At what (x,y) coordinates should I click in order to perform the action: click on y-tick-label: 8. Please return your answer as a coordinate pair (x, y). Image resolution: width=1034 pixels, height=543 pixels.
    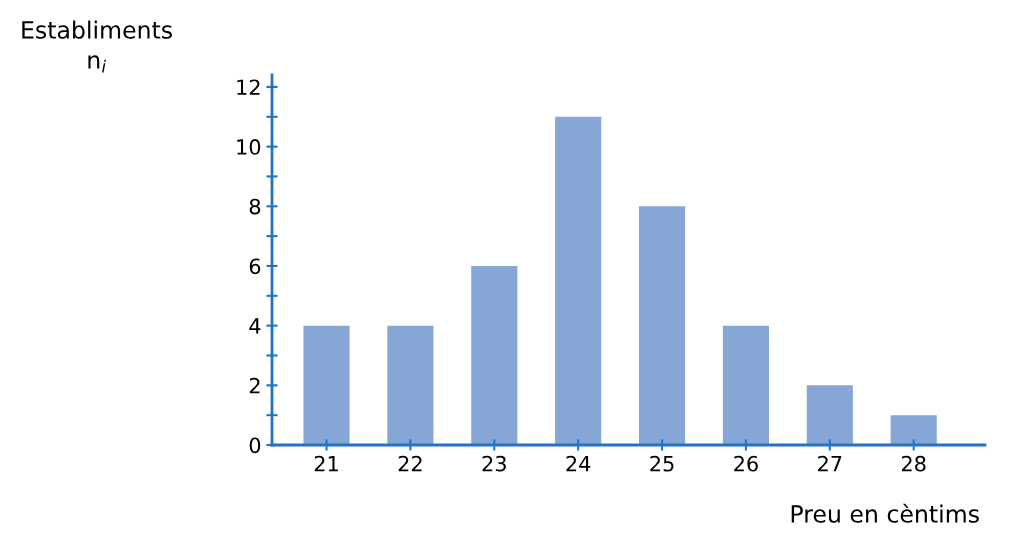
    Looking at the image, I should click on (255, 206).